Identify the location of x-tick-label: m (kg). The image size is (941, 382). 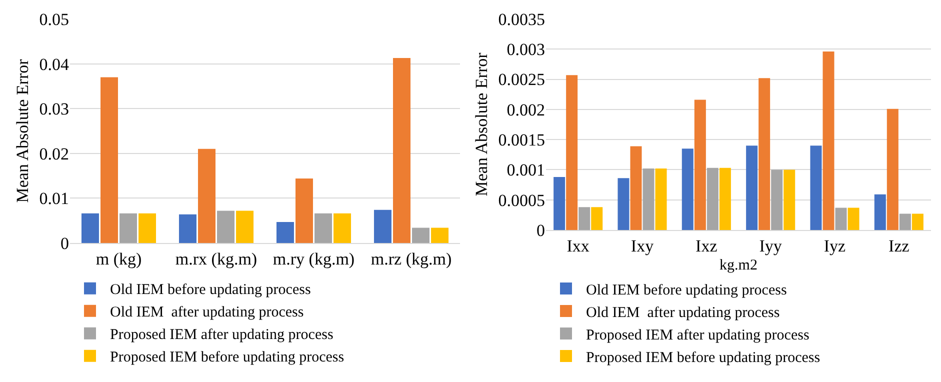
(119, 258).